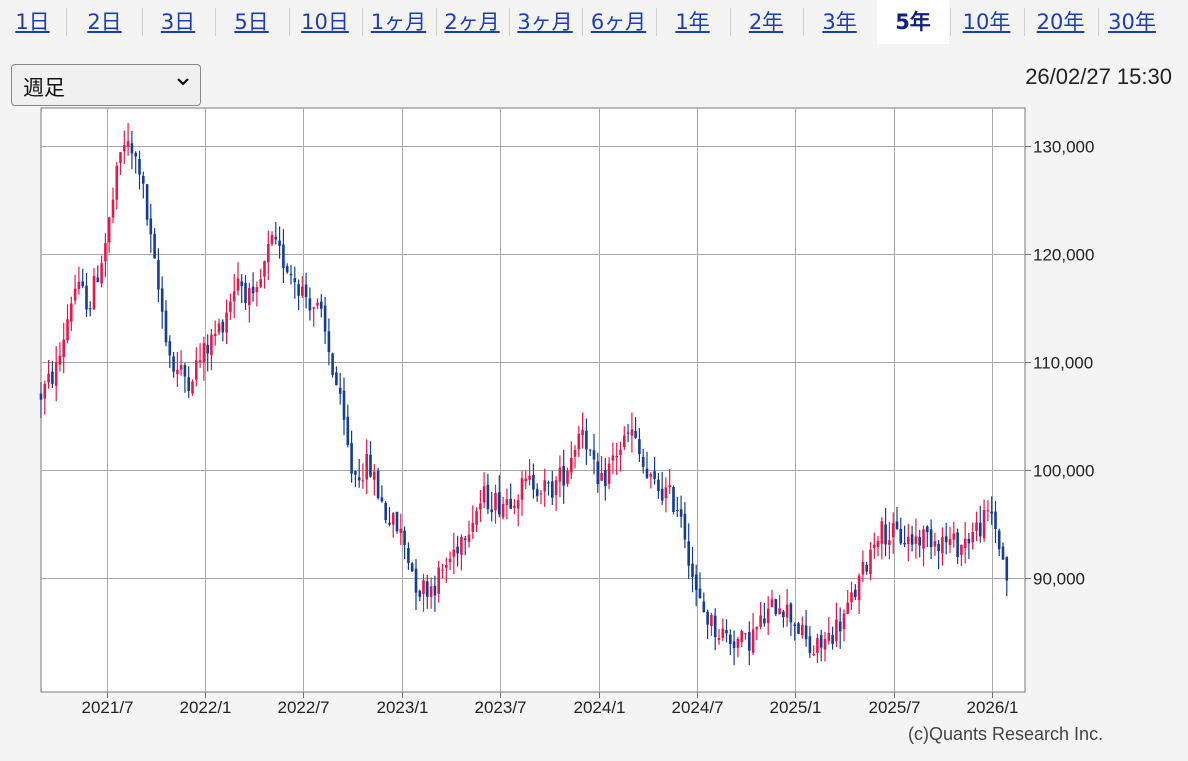 The width and height of the screenshot is (1188, 761). What do you see at coordinates (618, 22) in the screenshot?
I see `tab-9: 6ヶ月` at bounding box center [618, 22].